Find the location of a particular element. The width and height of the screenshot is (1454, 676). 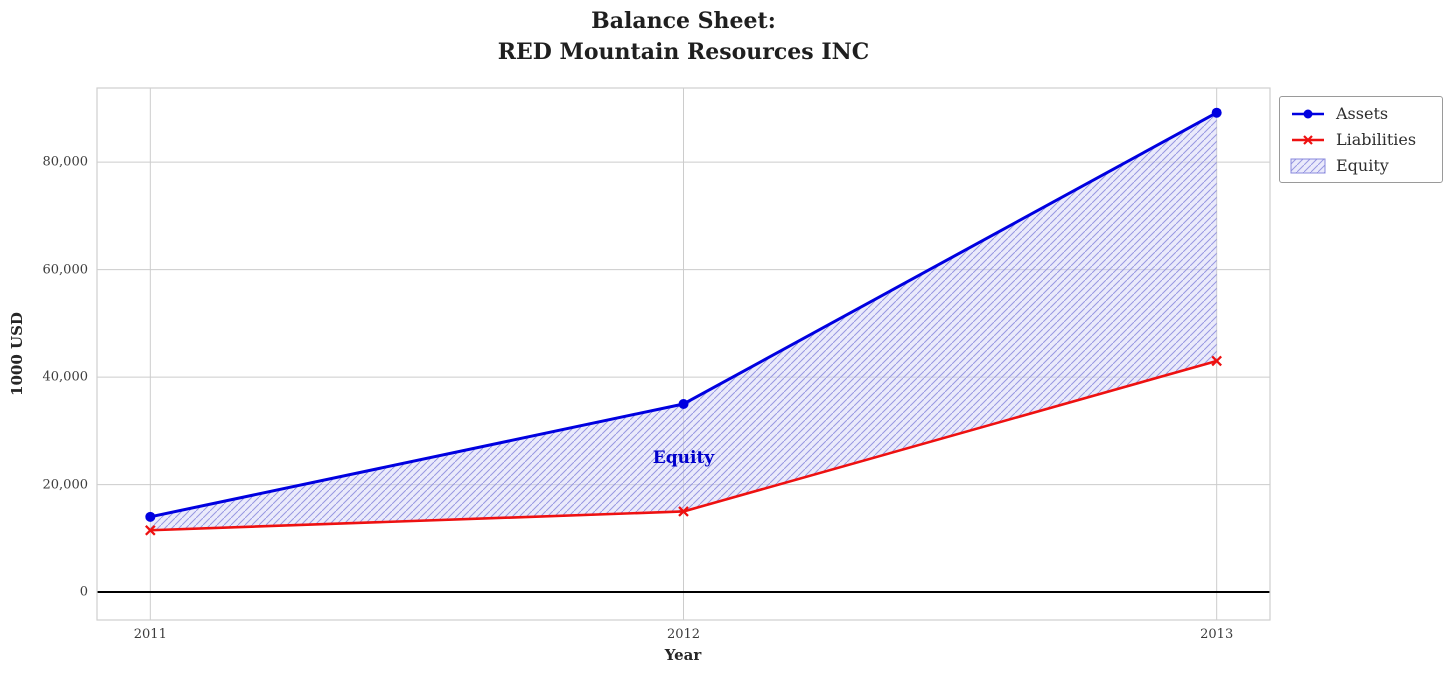

liabilities-line-icon is located at coordinates (1308, 139).